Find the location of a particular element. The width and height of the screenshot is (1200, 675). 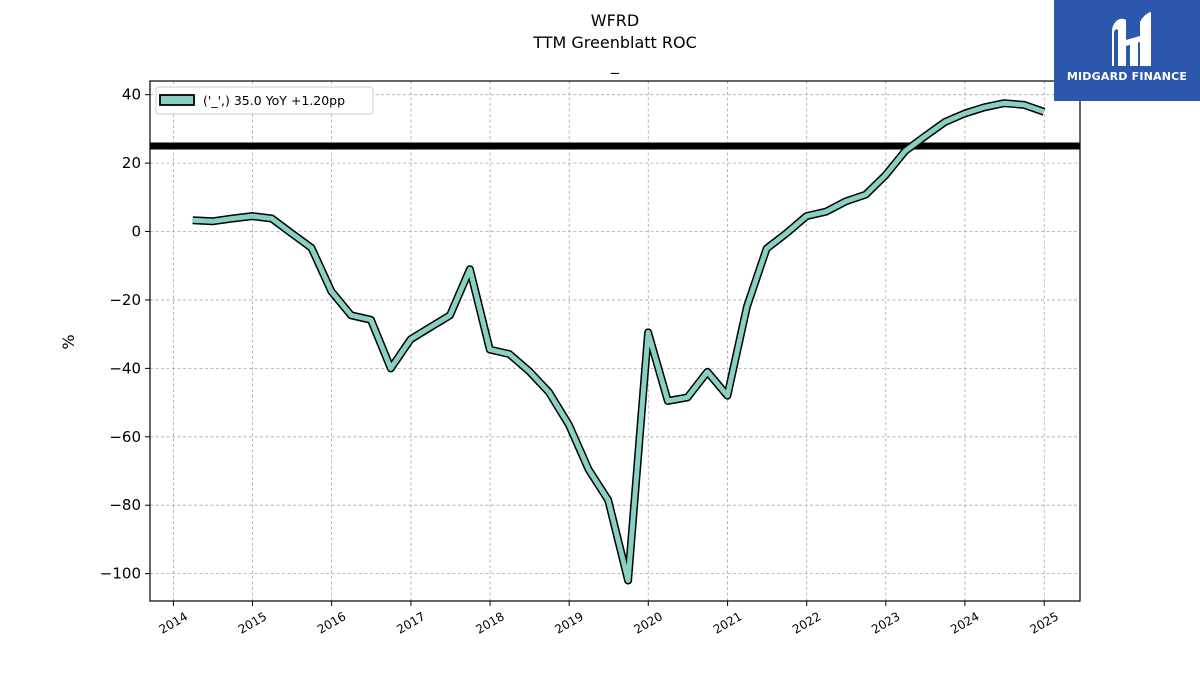

y-tick-label: −40 is located at coordinates (125, 368).